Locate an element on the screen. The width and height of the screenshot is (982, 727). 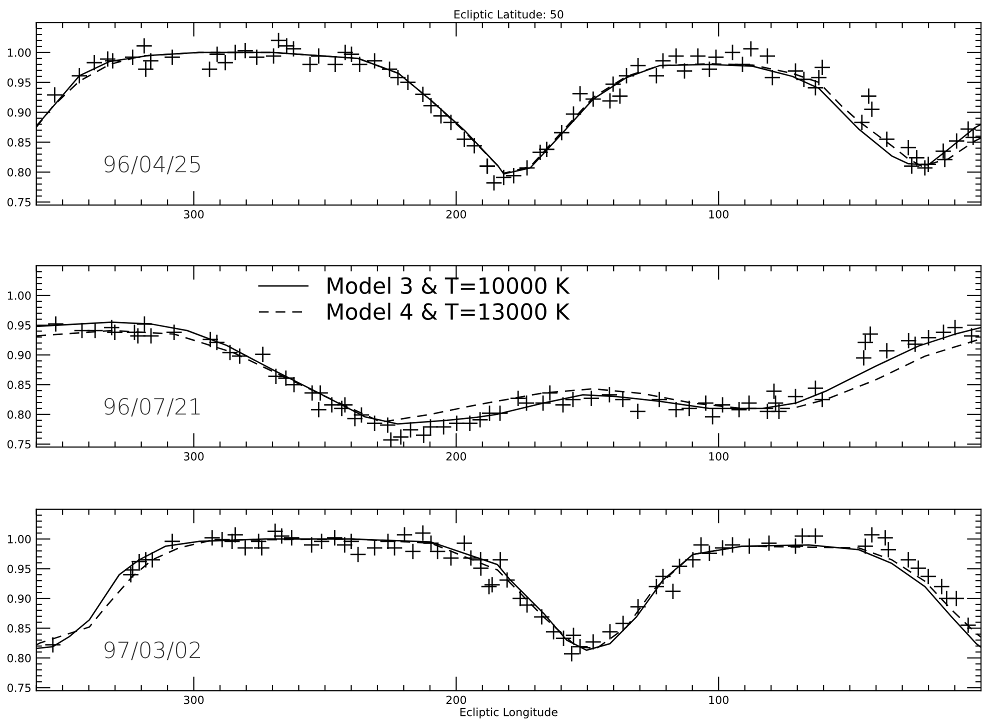
annotation: 96/07/21 is located at coordinates (152, 407).